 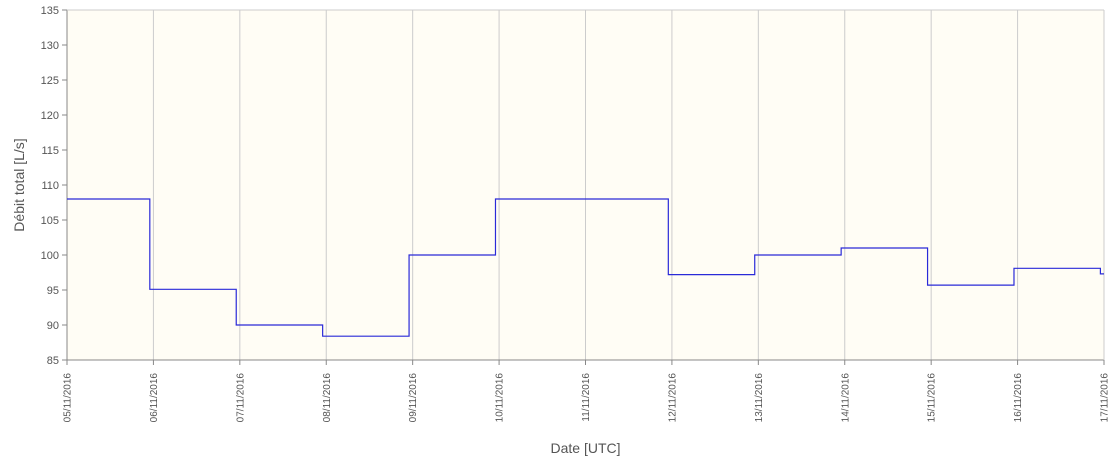 I want to click on y-tick-label: 95, so click(x=53, y=291).